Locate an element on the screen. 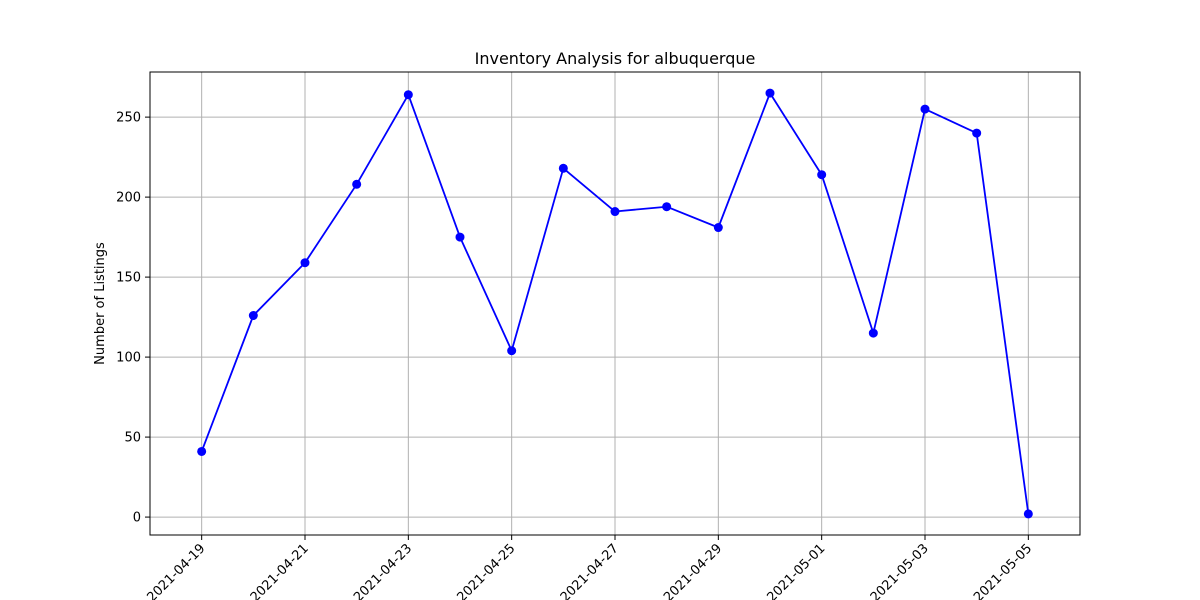 Image resolution: width=1200 pixels, height=600 pixels. y-tick-label: 100 is located at coordinates (128, 358).